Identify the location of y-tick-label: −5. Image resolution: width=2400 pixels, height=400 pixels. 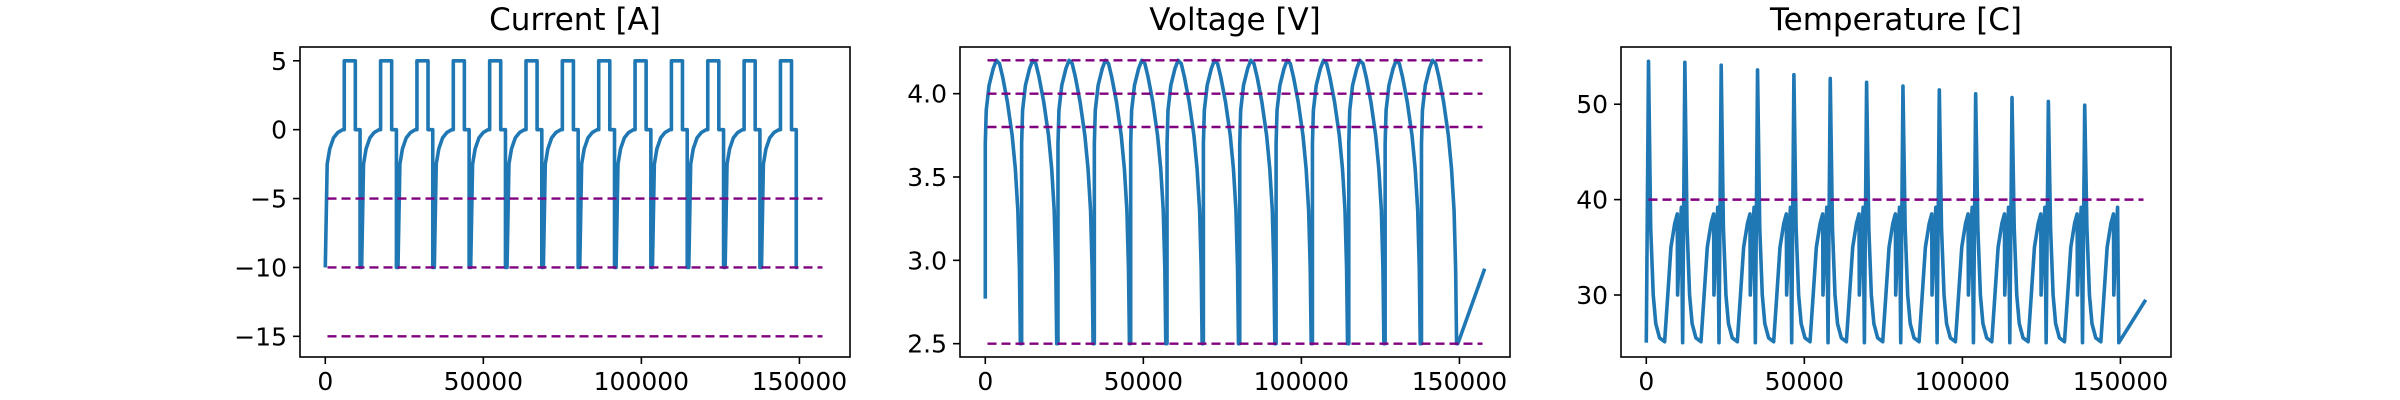
(268, 199).